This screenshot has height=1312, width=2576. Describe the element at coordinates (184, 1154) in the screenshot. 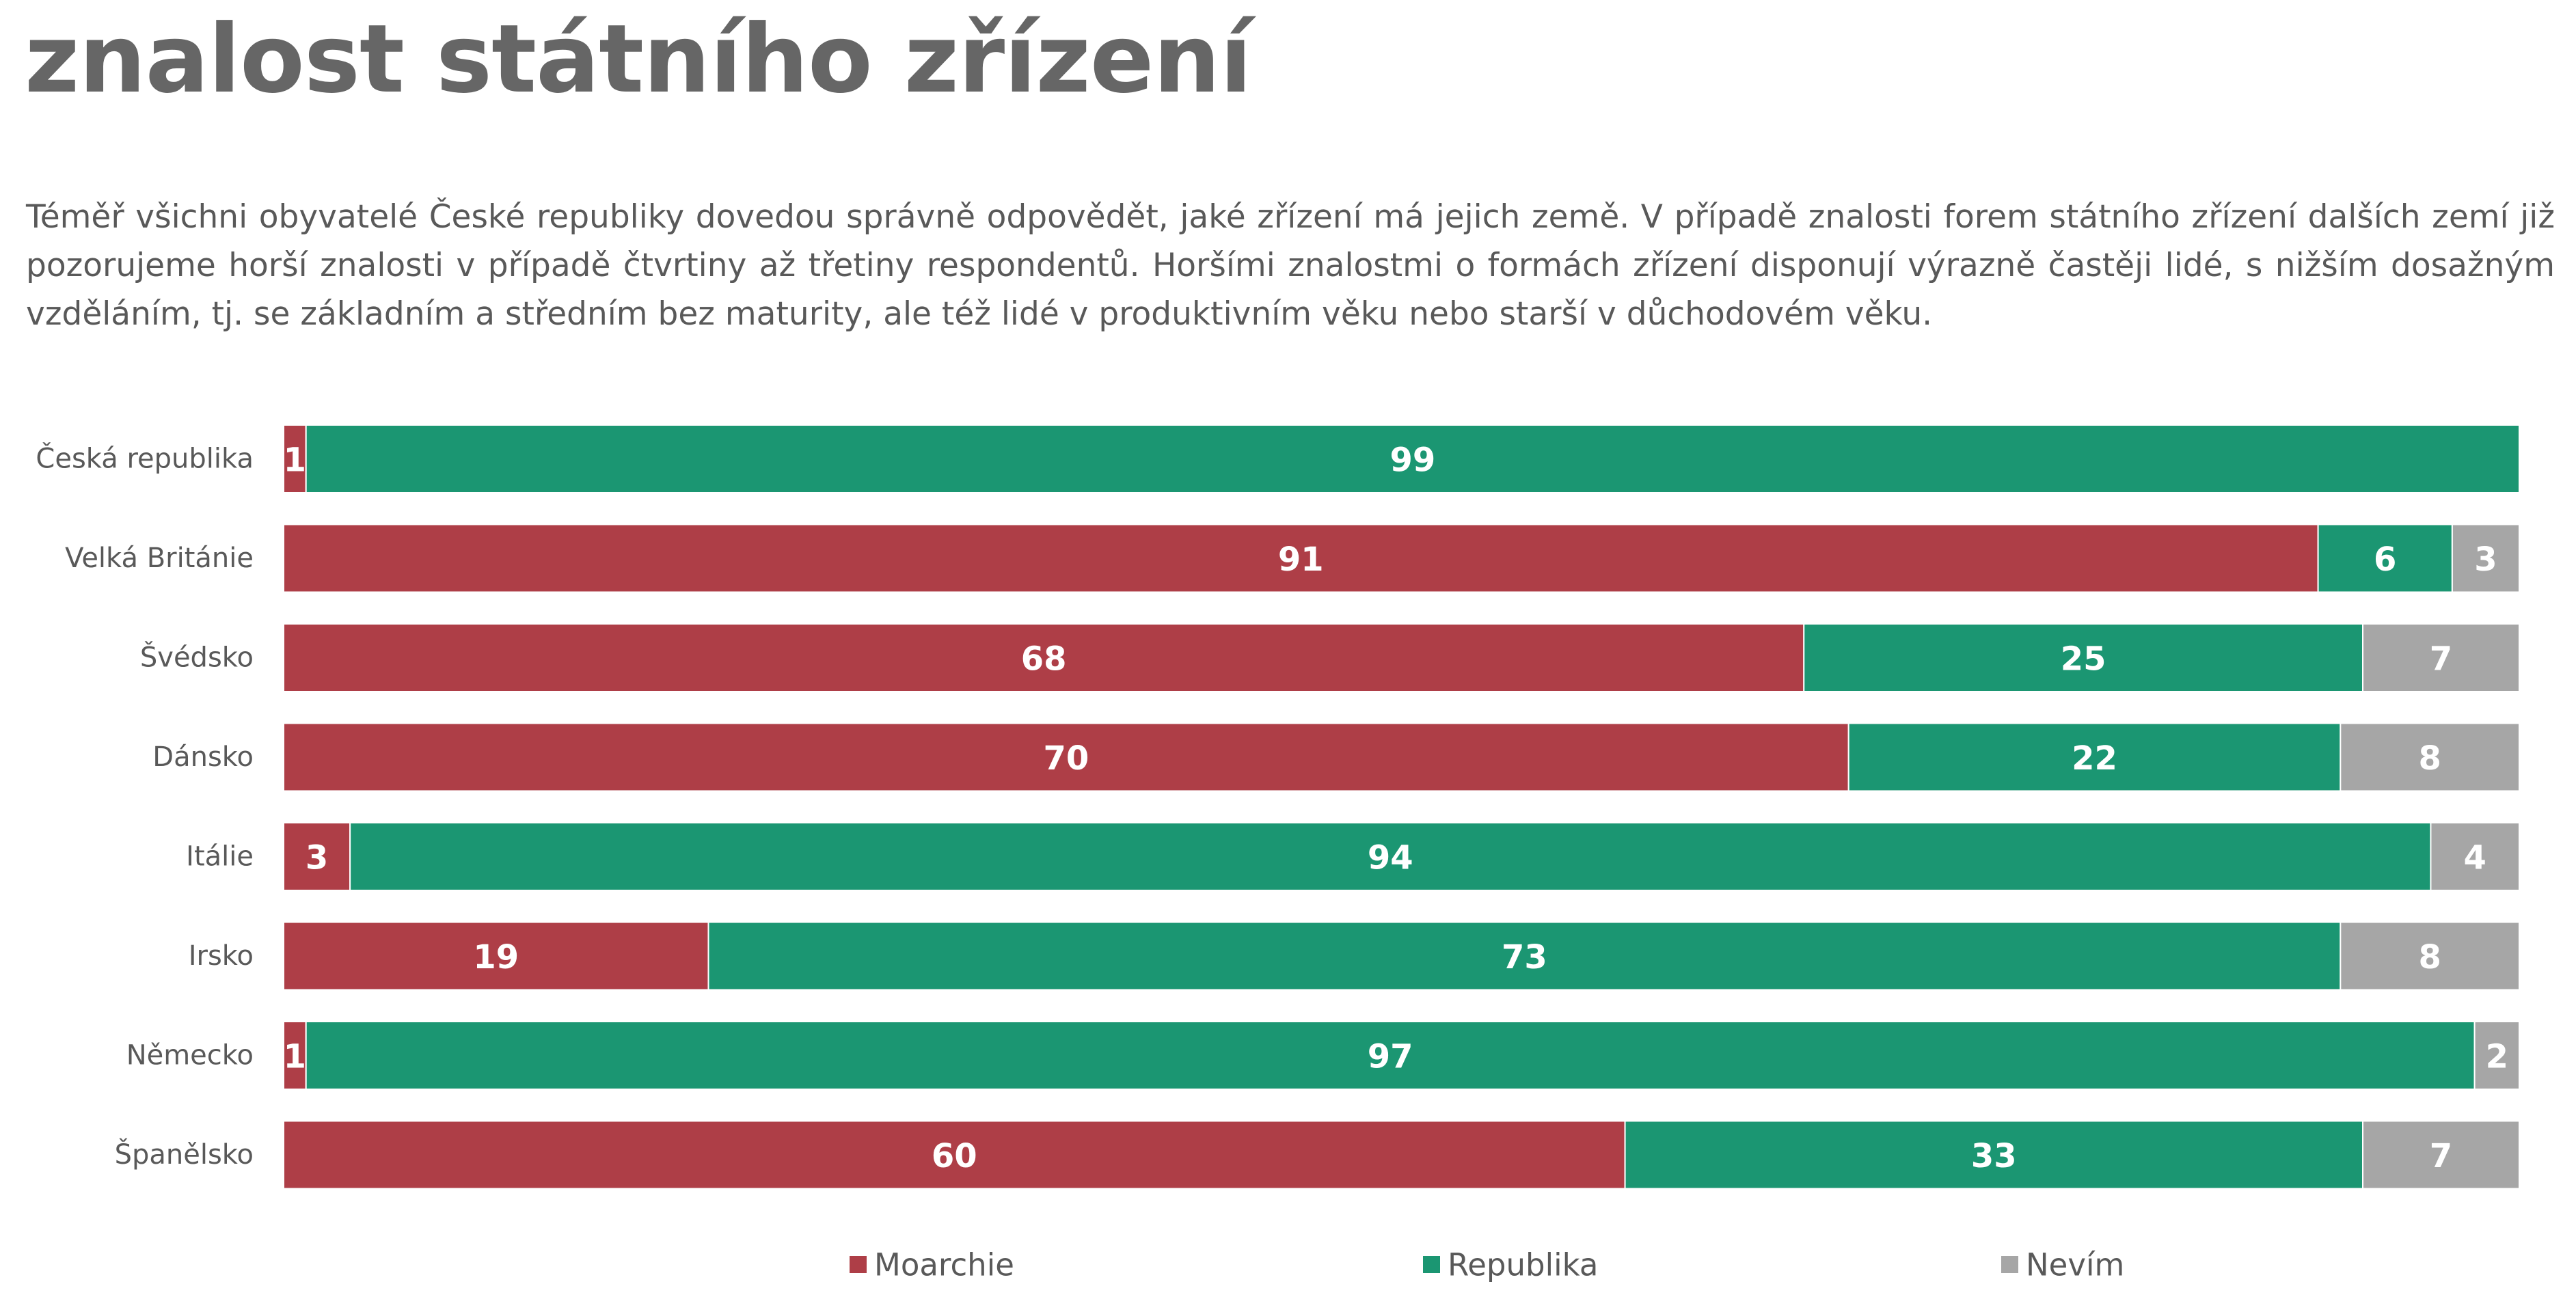

I see `category-label-spanelsko: Španělsko` at that location.